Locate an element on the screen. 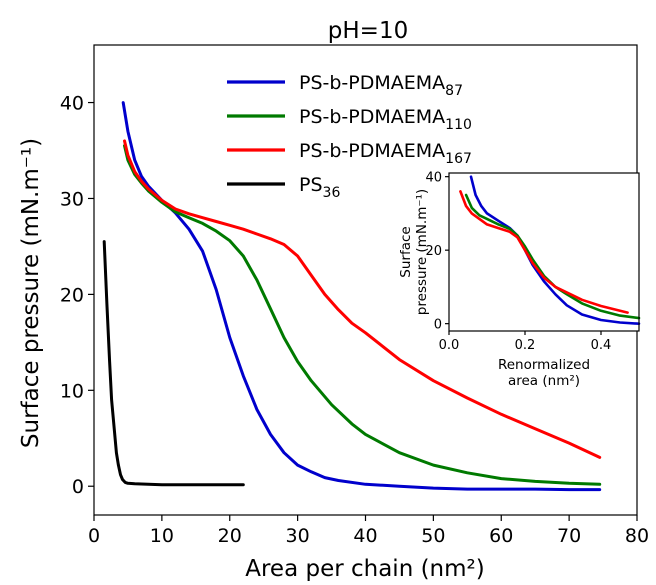  inset-y-label-text: Surfacepressure (mN.m⁻¹) is located at coordinates (414, 252).